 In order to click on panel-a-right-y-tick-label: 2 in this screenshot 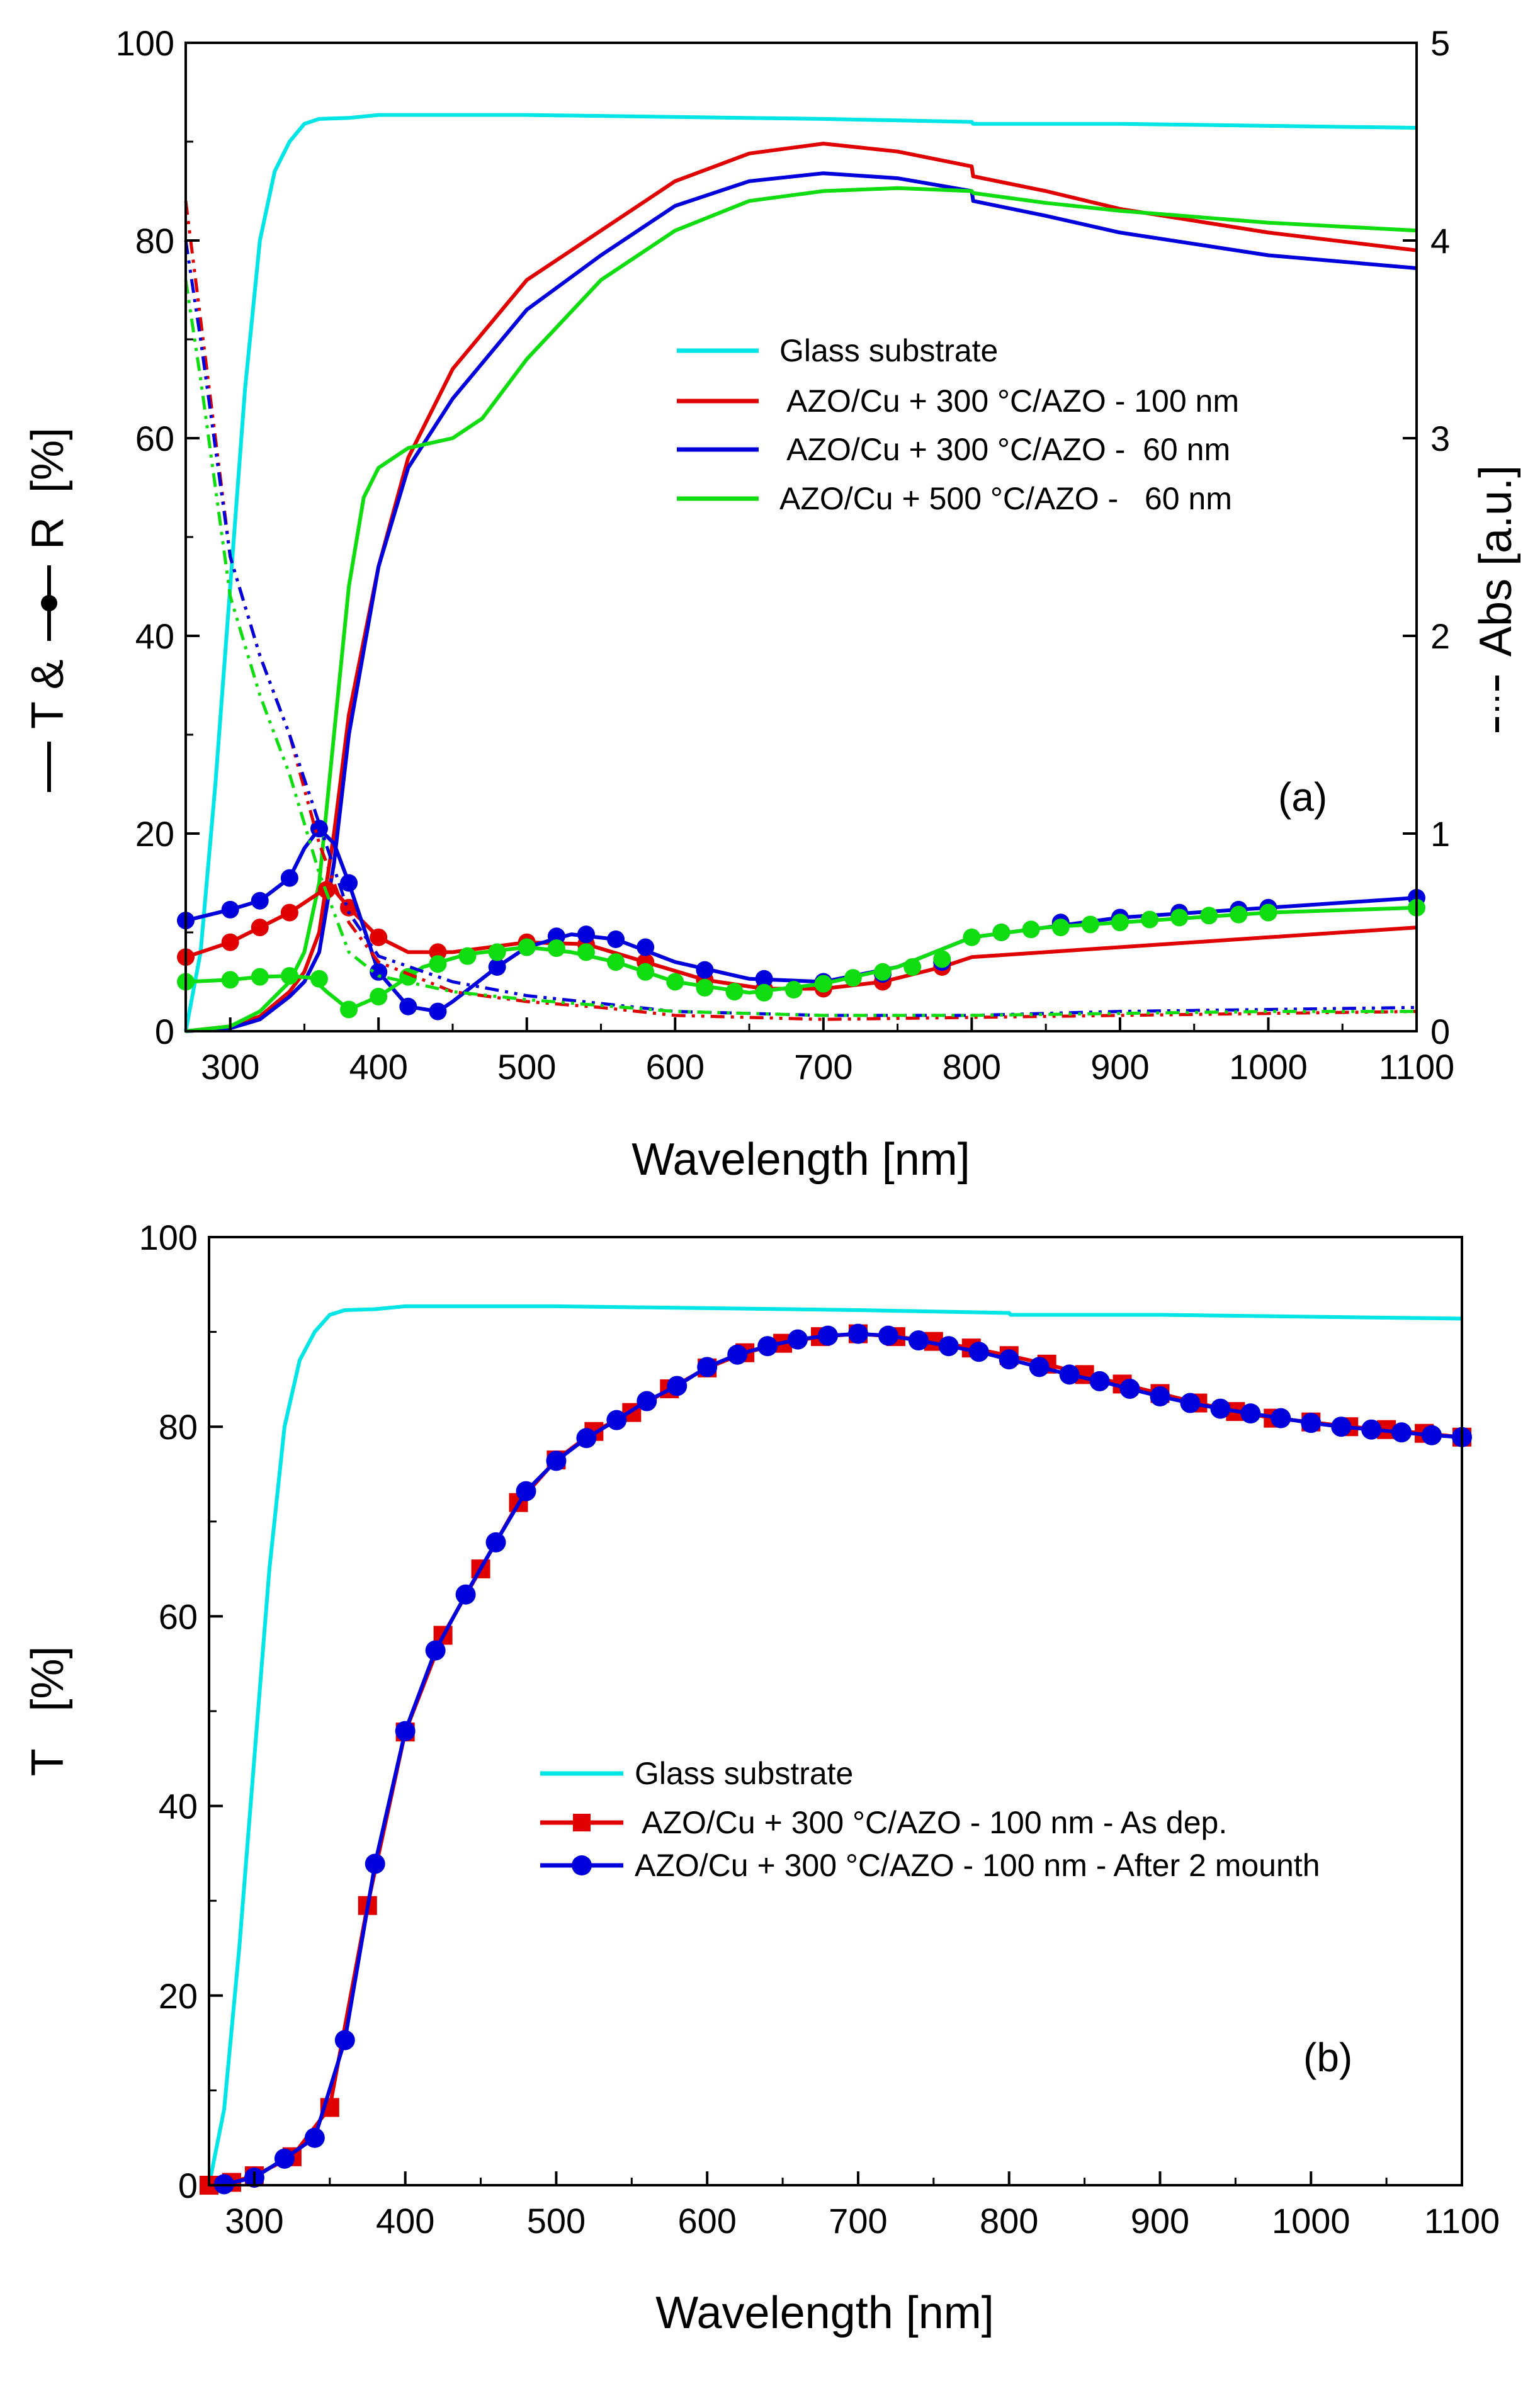, I will do `click(1440, 636)`.